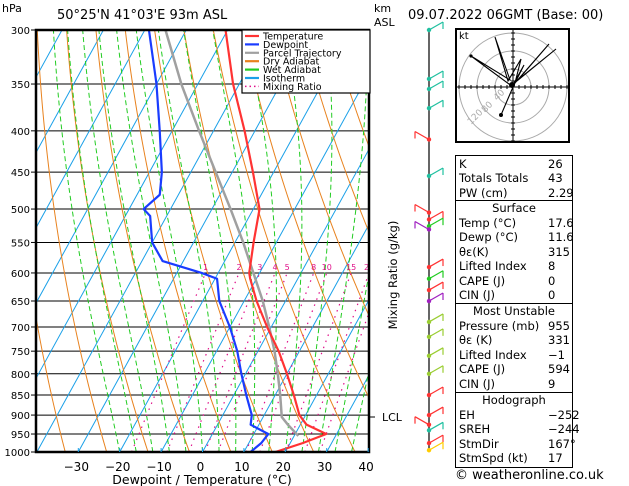 The image size is (629, 486). What do you see at coordinates (477, 383) in the screenshot?
I see `most-unstable-label: CIN (J)` at bounding box center [477, 383].